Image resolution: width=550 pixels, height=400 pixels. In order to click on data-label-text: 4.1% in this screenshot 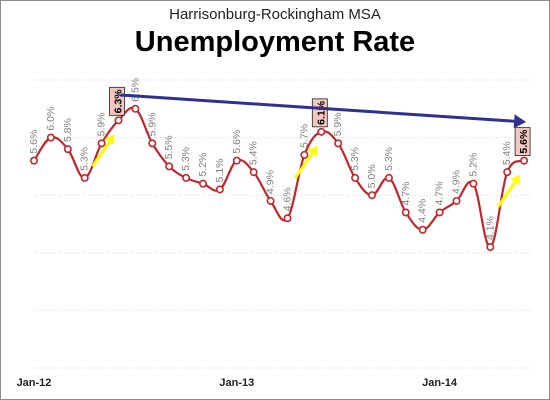, I will do `click(490, 228)`.